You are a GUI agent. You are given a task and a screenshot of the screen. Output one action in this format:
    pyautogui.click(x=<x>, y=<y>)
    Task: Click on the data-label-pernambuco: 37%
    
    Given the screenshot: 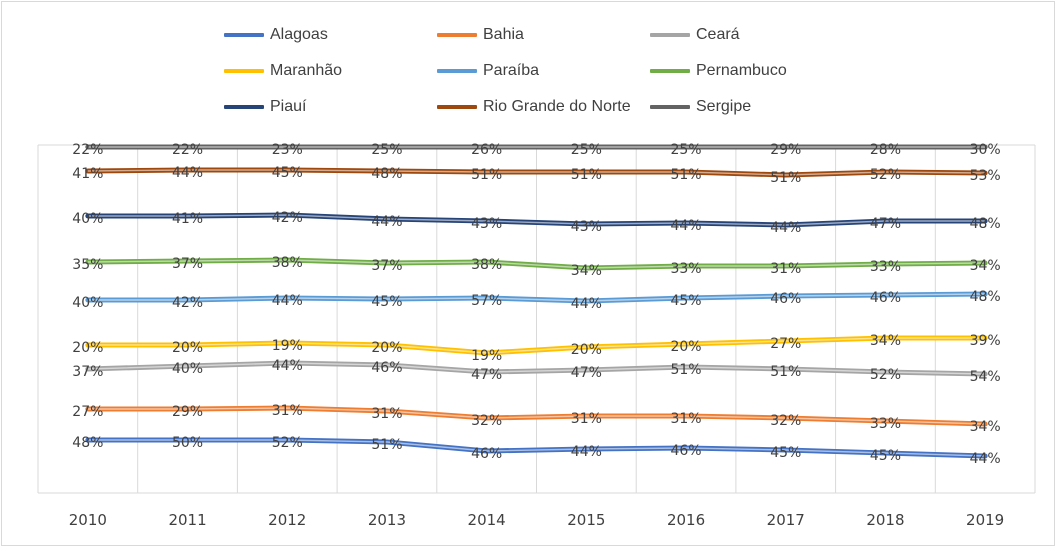 What is the action you would take?
    pyautogui.click(x=187, y=264)
    